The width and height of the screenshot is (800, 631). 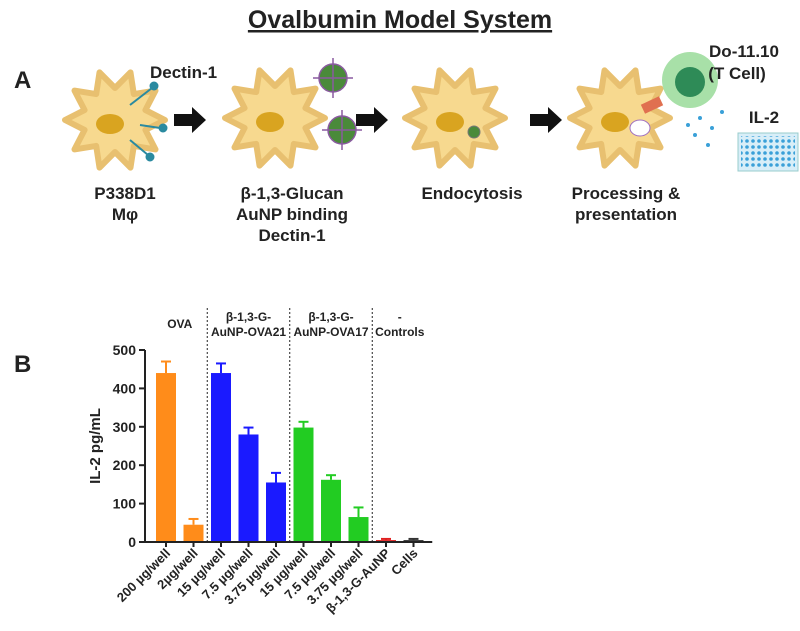 What do you see at coordinates (744, 51) in the screenshot?
I see `t-cell-label: Do-11.10` at bounding box center [744, 51].